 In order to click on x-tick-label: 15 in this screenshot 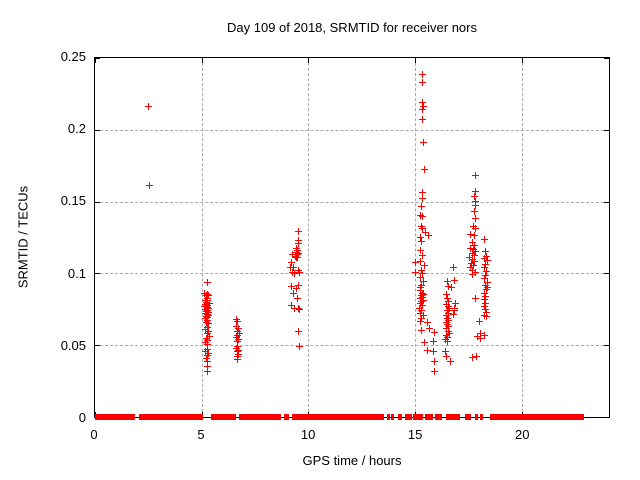, I will do `click(415, 434)`.